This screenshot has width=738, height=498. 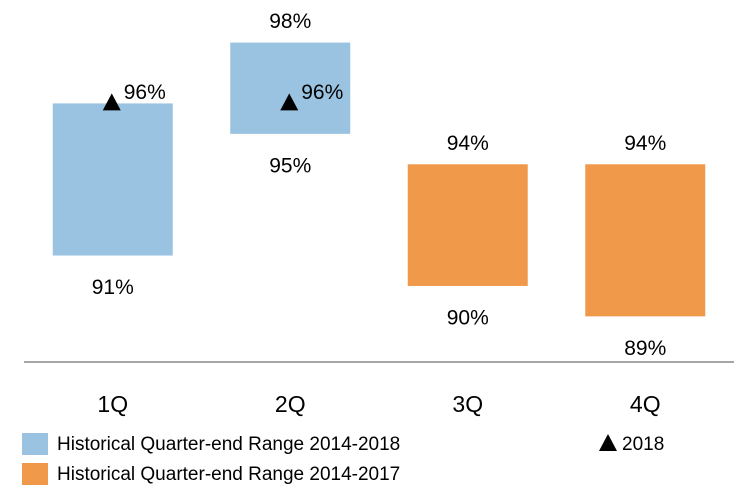 What do you see at coordinates (290, 404) in the screenshot?
I see `x-tick-label: 2Q` at bounding box center [290, 404].